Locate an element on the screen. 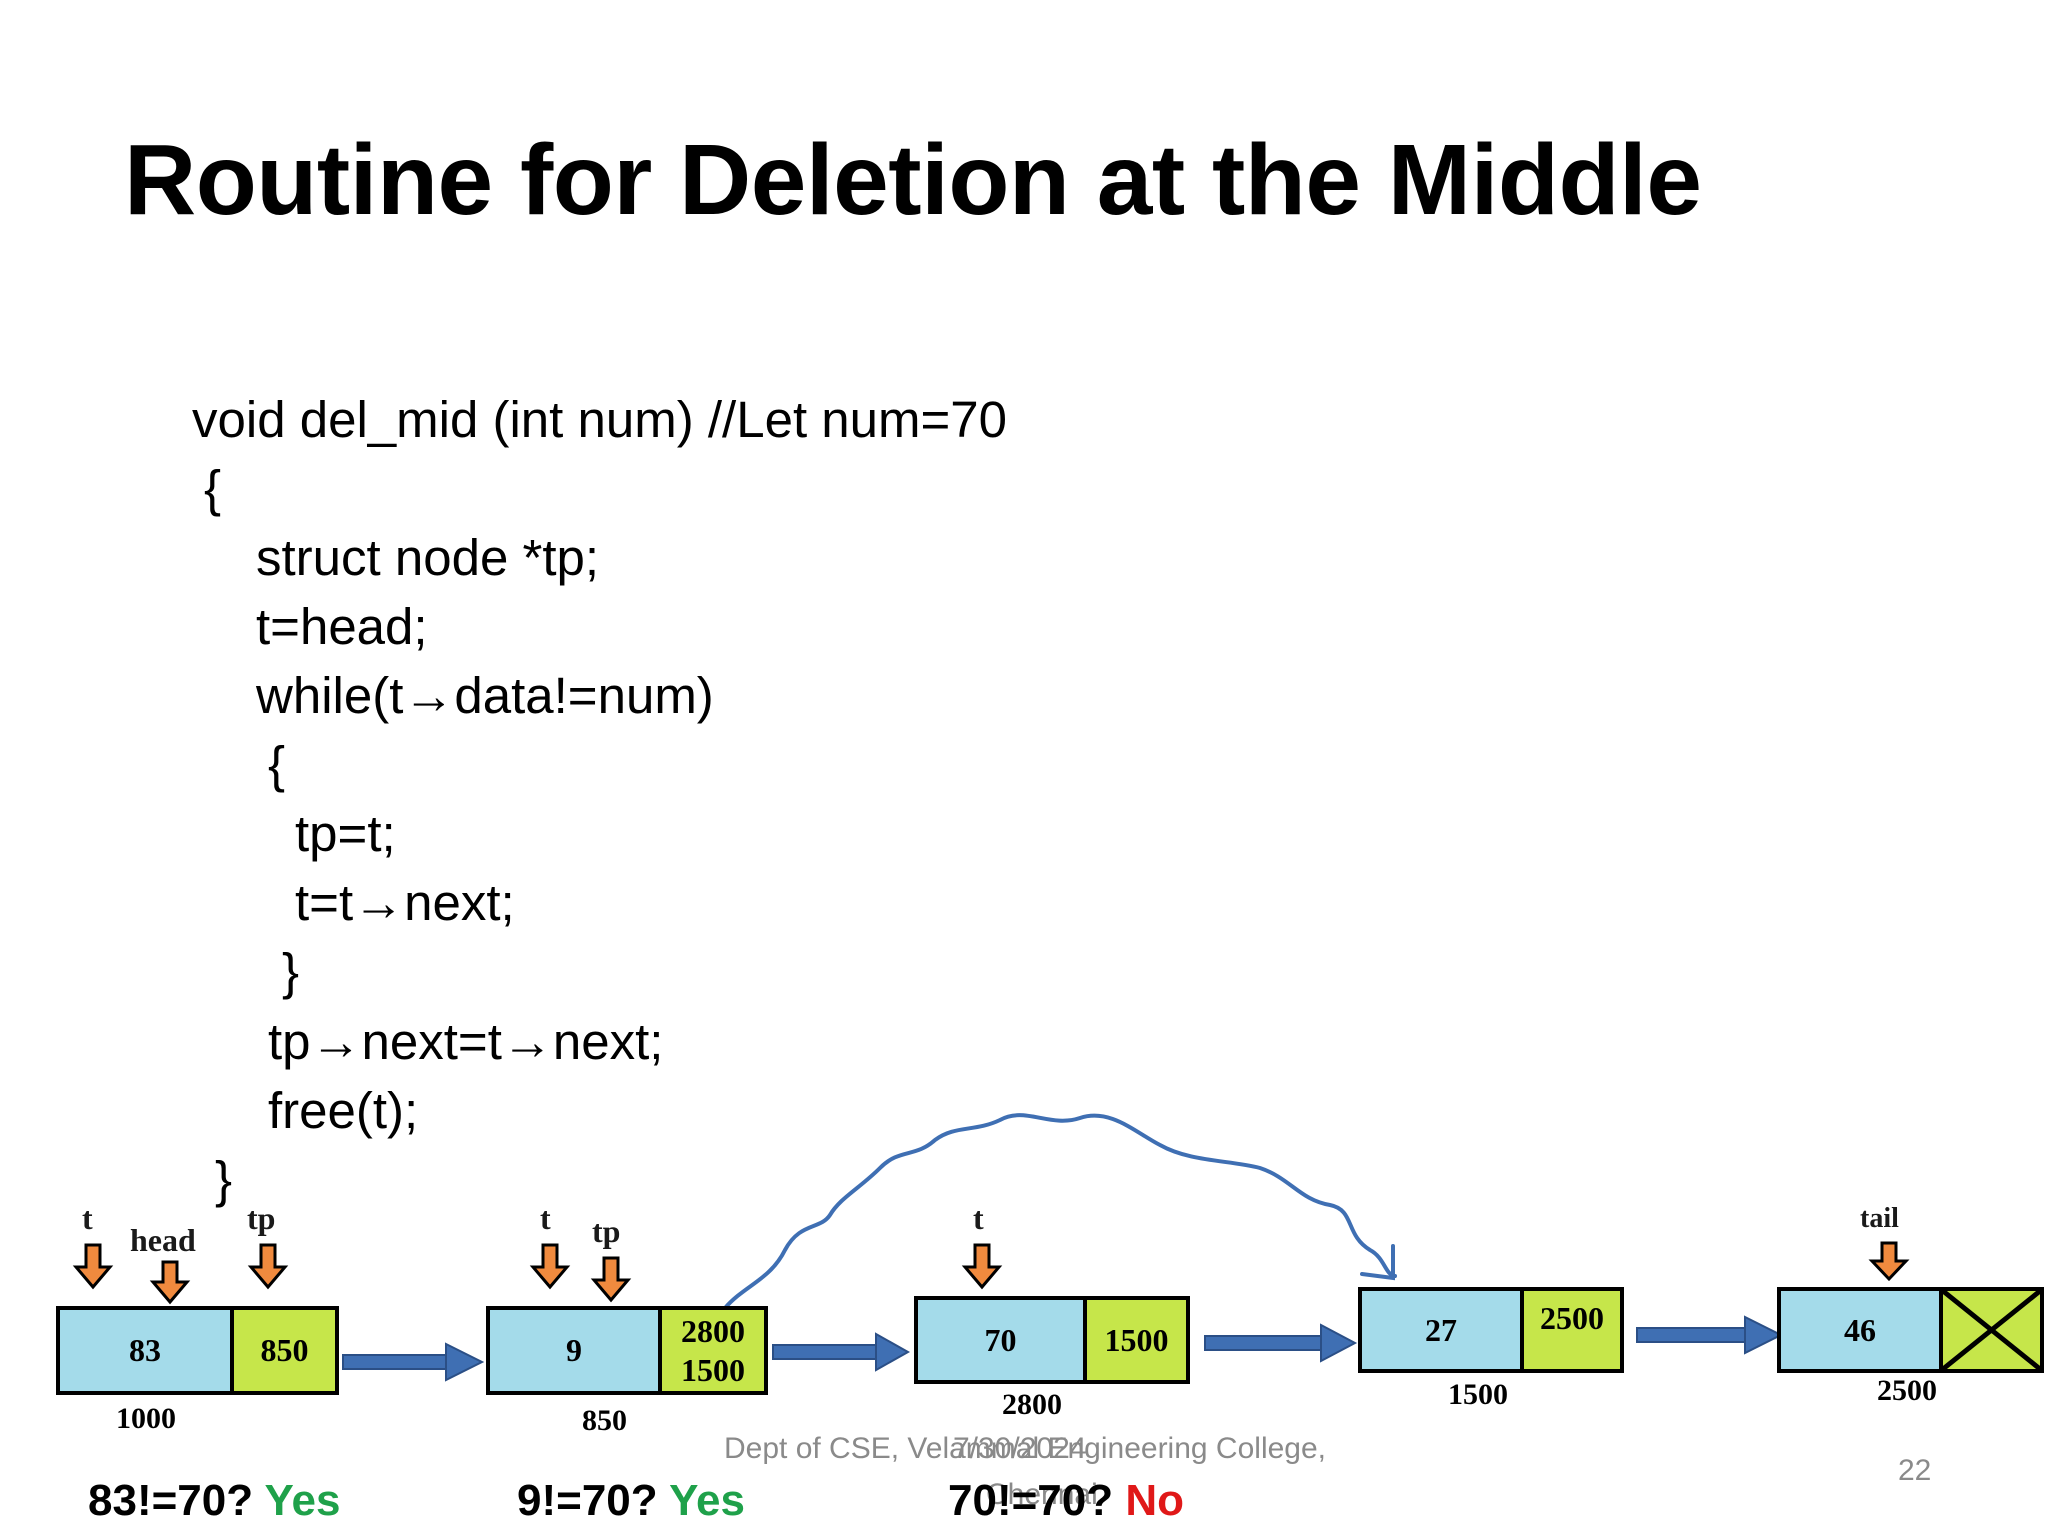 This screenshot has width=2048, height=1536. slide-title: Routine for Deletion at the Middle is located at coordinates (913, 180).